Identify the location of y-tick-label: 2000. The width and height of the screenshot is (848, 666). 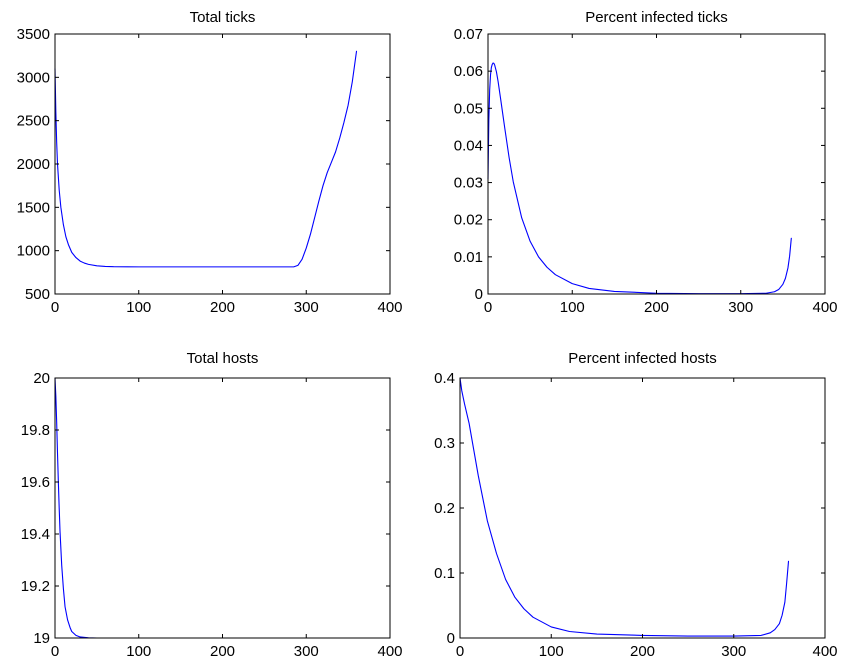
(33, 164).